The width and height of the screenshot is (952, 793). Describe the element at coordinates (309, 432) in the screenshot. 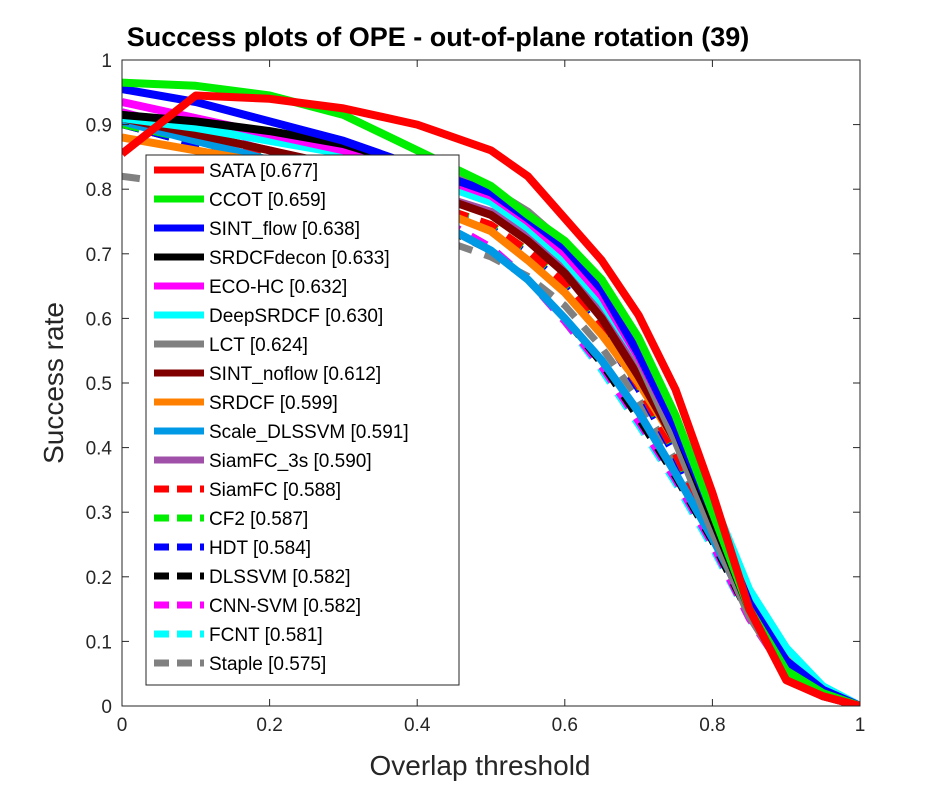

I see `legend-entry-label: Scale_DLSSVM [0.591]` at that location.